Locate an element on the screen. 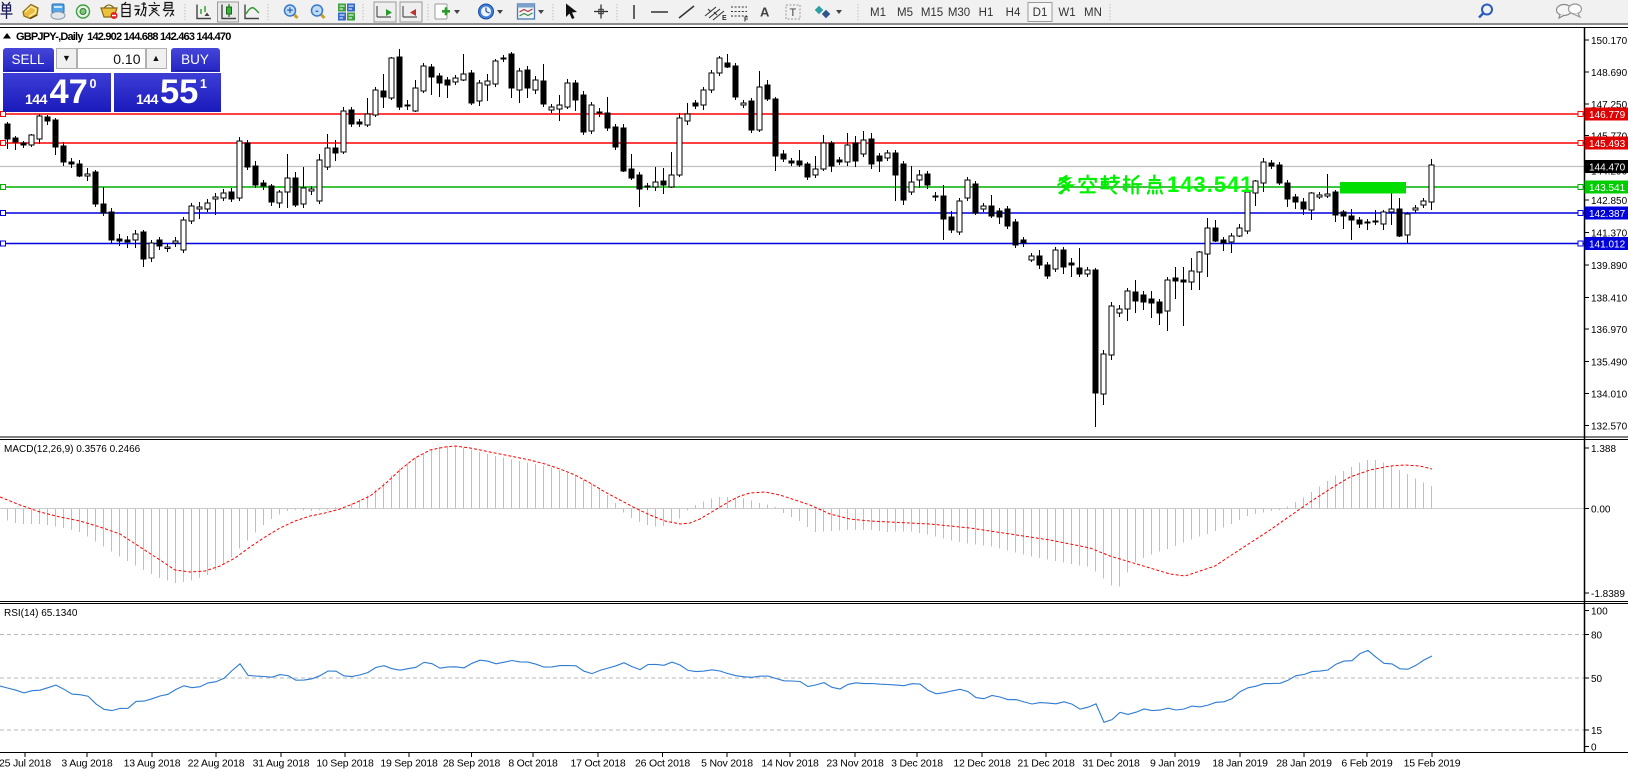 Image resolution: width=1628 pixels, height=773 pixels. svg-text: M15 is located at coordinates (932, 13).